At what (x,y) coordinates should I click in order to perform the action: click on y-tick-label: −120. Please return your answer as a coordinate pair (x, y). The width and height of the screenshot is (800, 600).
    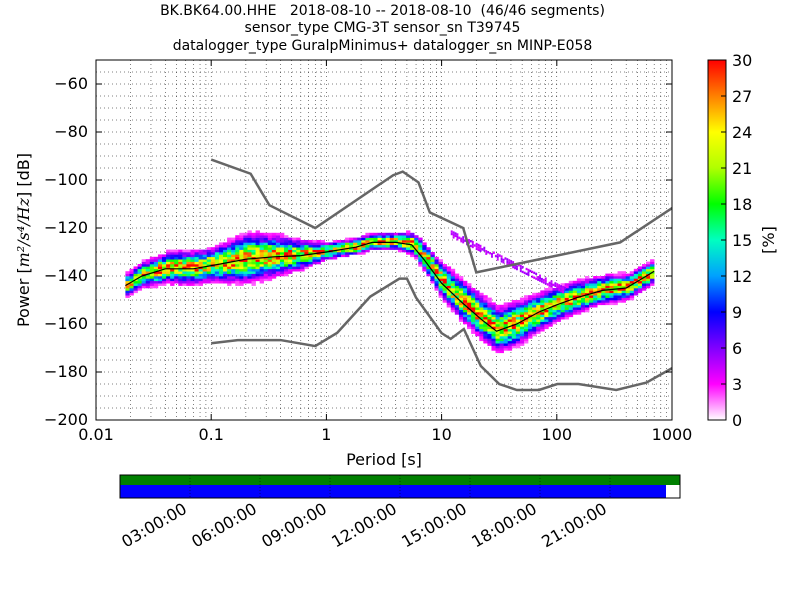
    Looking at the image, I should click on (66, 227).